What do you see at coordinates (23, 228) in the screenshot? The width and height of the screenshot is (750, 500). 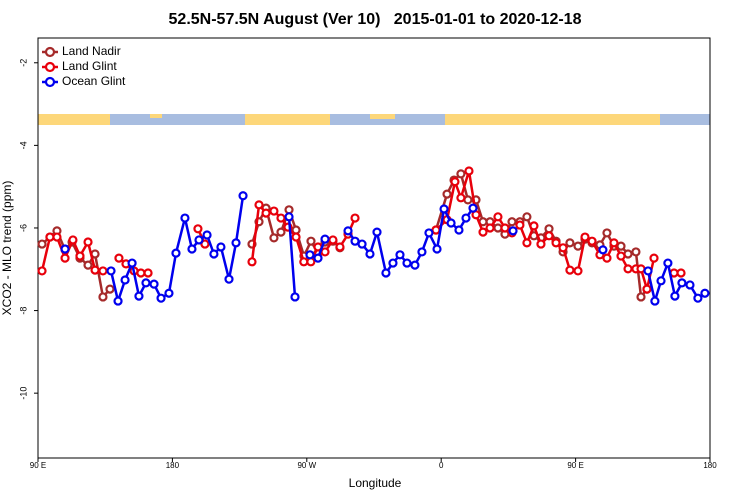 I see `y-tick-label: -6` at bounding box center [23, 228].